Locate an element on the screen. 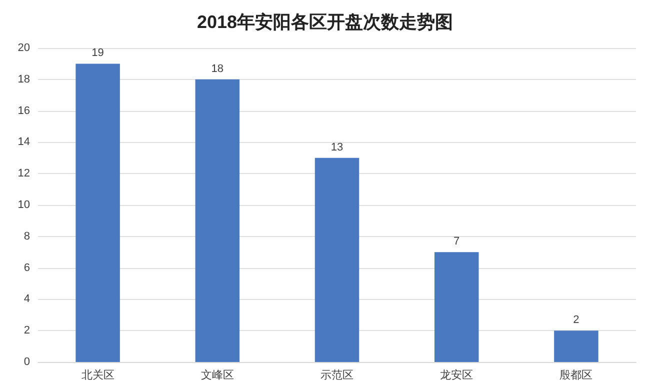  x-tick-label: 文峰区 is located at coordinates (217, 375).